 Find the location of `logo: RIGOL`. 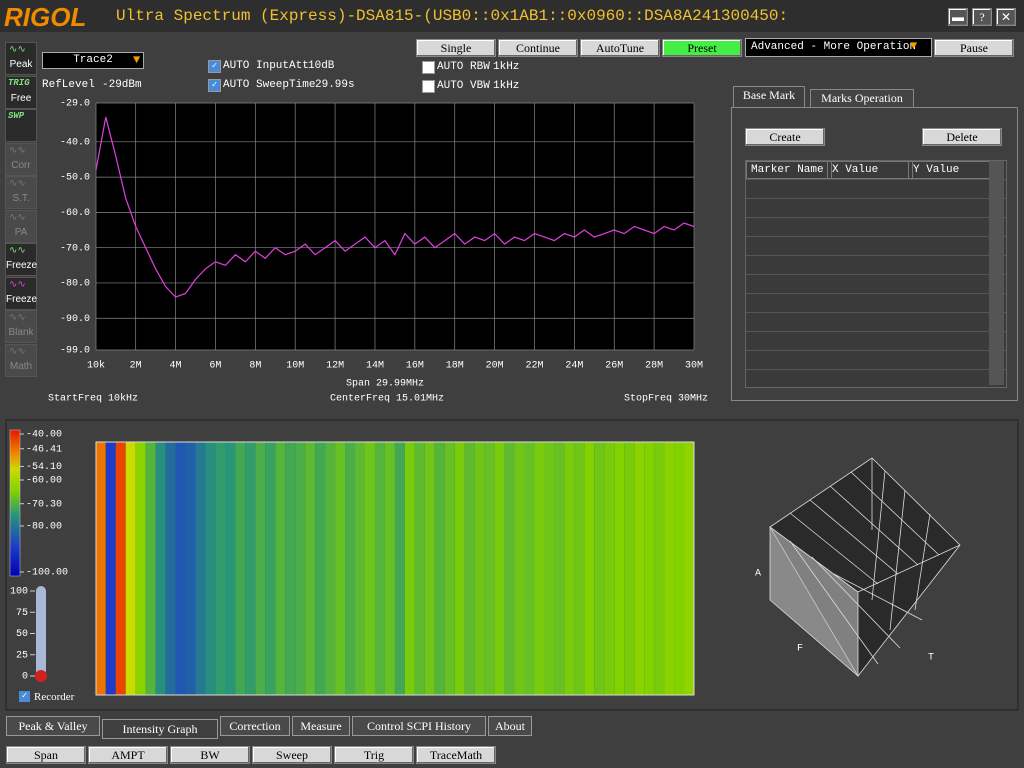

logo: RIGOL is located at coordinates (45, 17).